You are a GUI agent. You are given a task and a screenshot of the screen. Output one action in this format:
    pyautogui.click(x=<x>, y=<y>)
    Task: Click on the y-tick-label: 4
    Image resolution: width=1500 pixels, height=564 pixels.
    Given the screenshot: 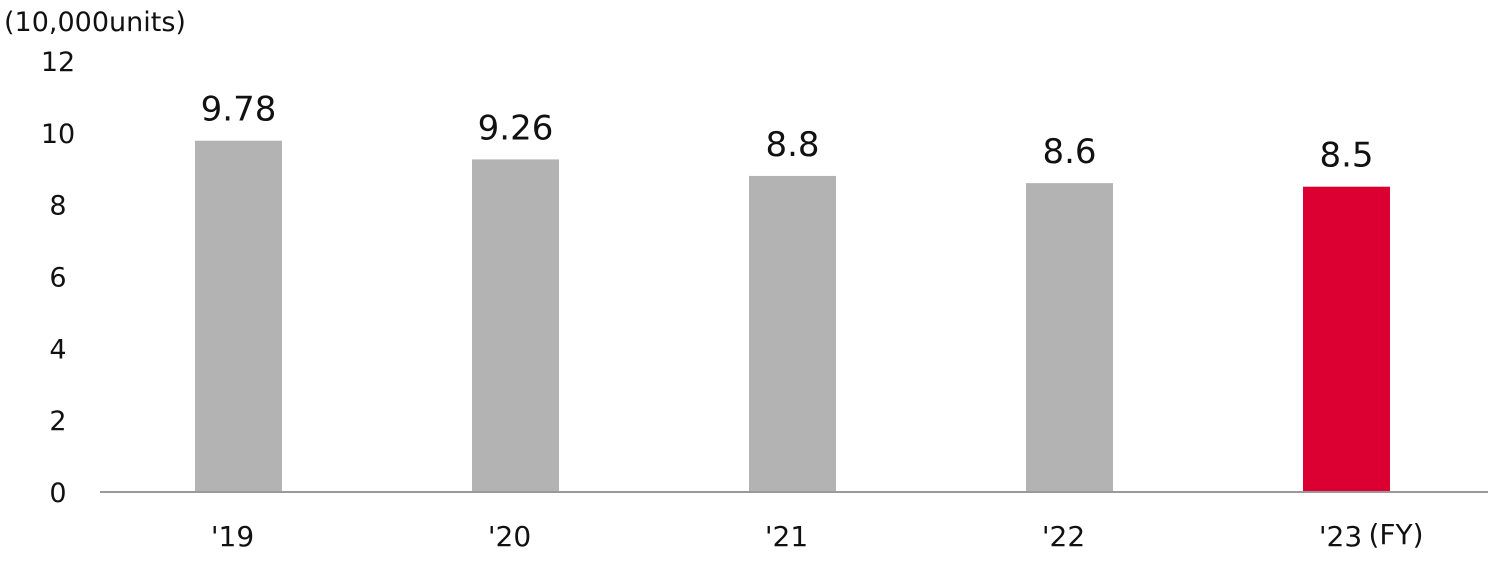 What is the action you would take?
    pyautogui.click(x=57, y=349)
    